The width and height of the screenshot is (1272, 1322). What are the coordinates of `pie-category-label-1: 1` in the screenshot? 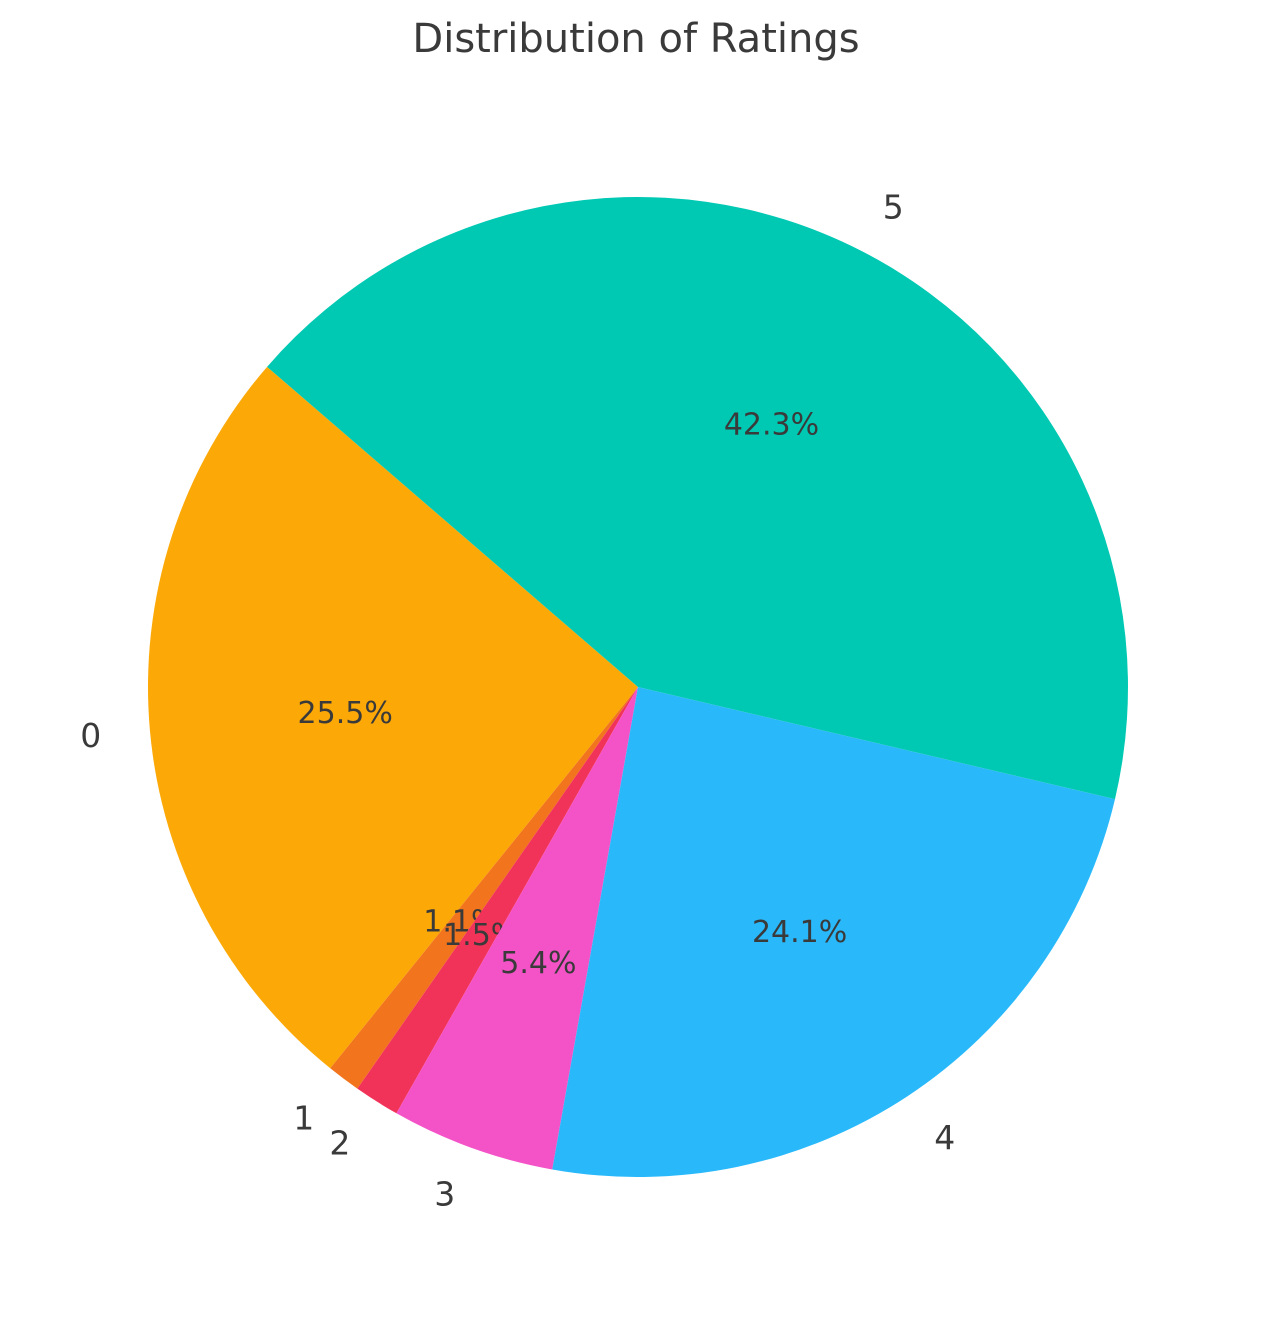 It's located at (303, 1117).